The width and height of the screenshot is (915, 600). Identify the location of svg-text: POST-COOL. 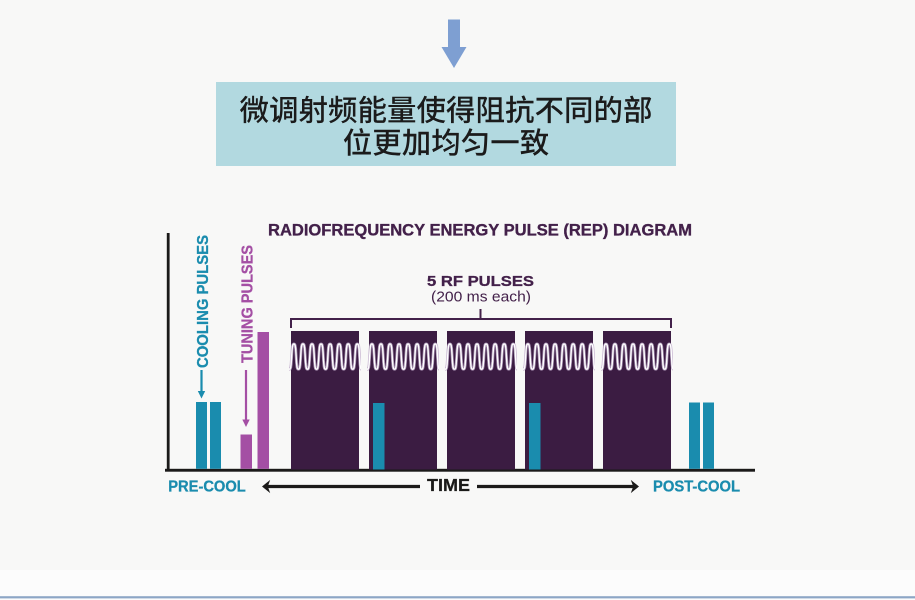
(696, 487).